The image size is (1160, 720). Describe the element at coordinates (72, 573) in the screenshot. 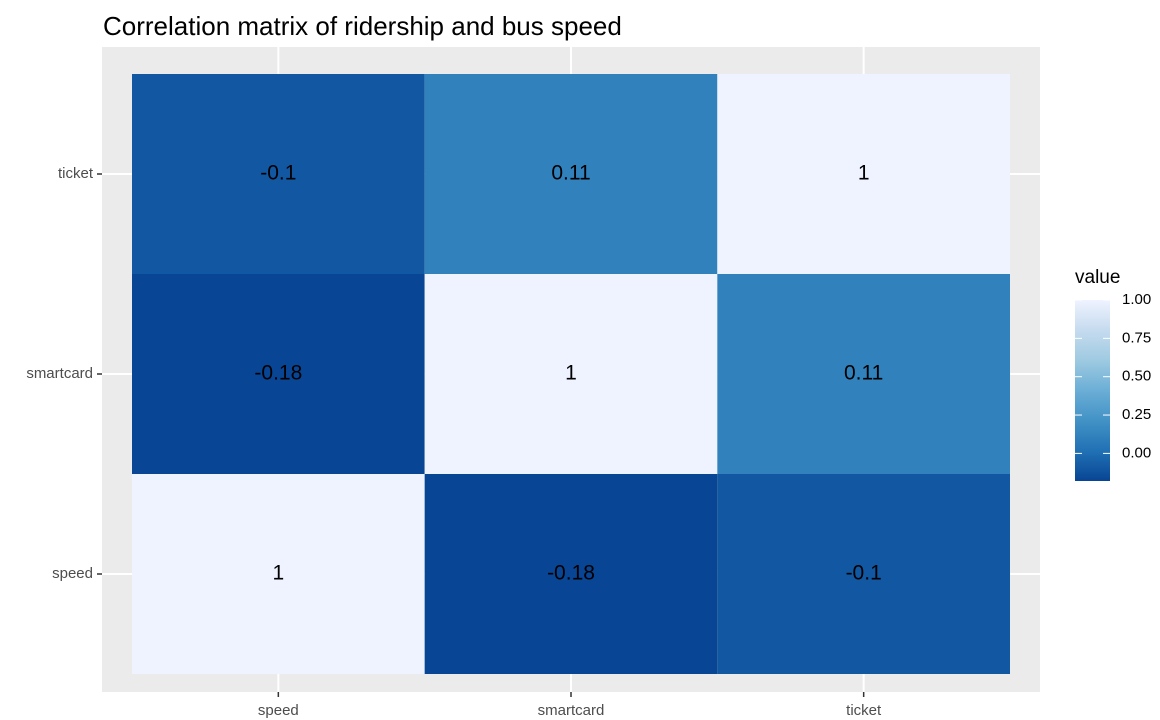

I see `y-tick-label: speed` at that location.